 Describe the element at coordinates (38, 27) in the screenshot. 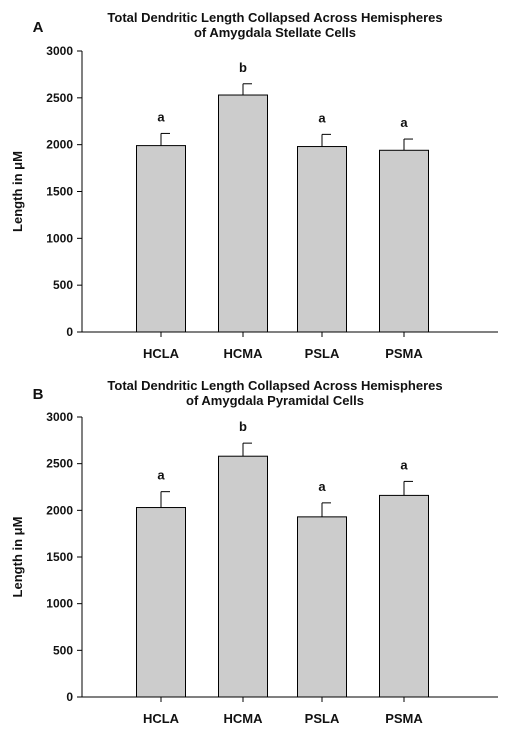

I see `panel-letter: A` at that location.